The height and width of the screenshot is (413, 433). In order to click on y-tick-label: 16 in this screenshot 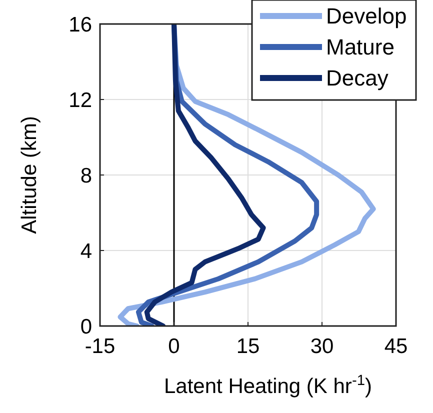, I will do `click(80, 24)`.